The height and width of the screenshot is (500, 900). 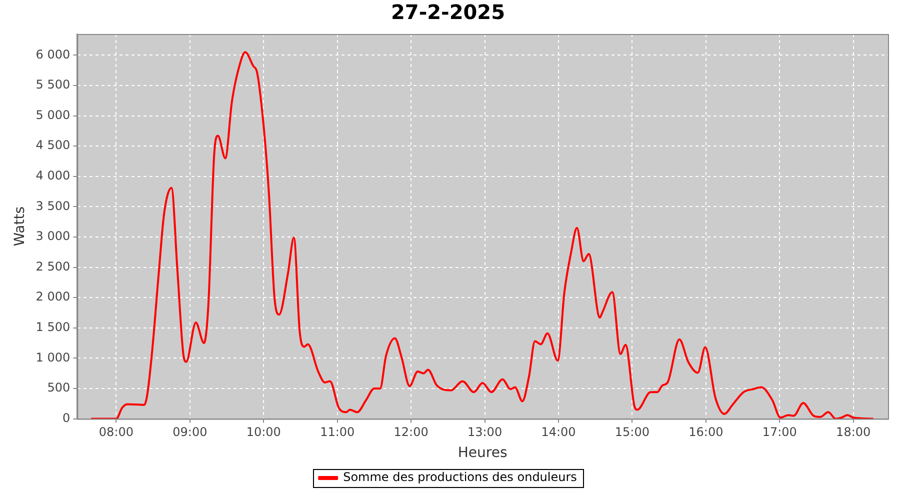 What do you see at coordinates (53, 205) in the screenshot?
I see `y-tick-label: 3 500` at bounding box center [53, 205].